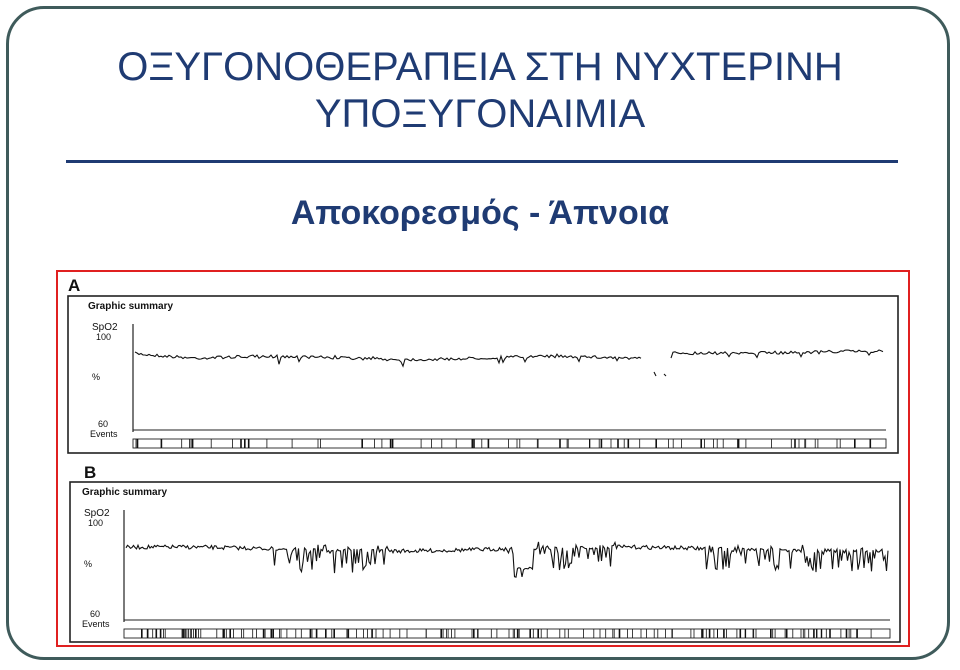 This screenshot has width=960, height=670. I want to click on panel-b-heading: Graphic summary, so click(124, 492).